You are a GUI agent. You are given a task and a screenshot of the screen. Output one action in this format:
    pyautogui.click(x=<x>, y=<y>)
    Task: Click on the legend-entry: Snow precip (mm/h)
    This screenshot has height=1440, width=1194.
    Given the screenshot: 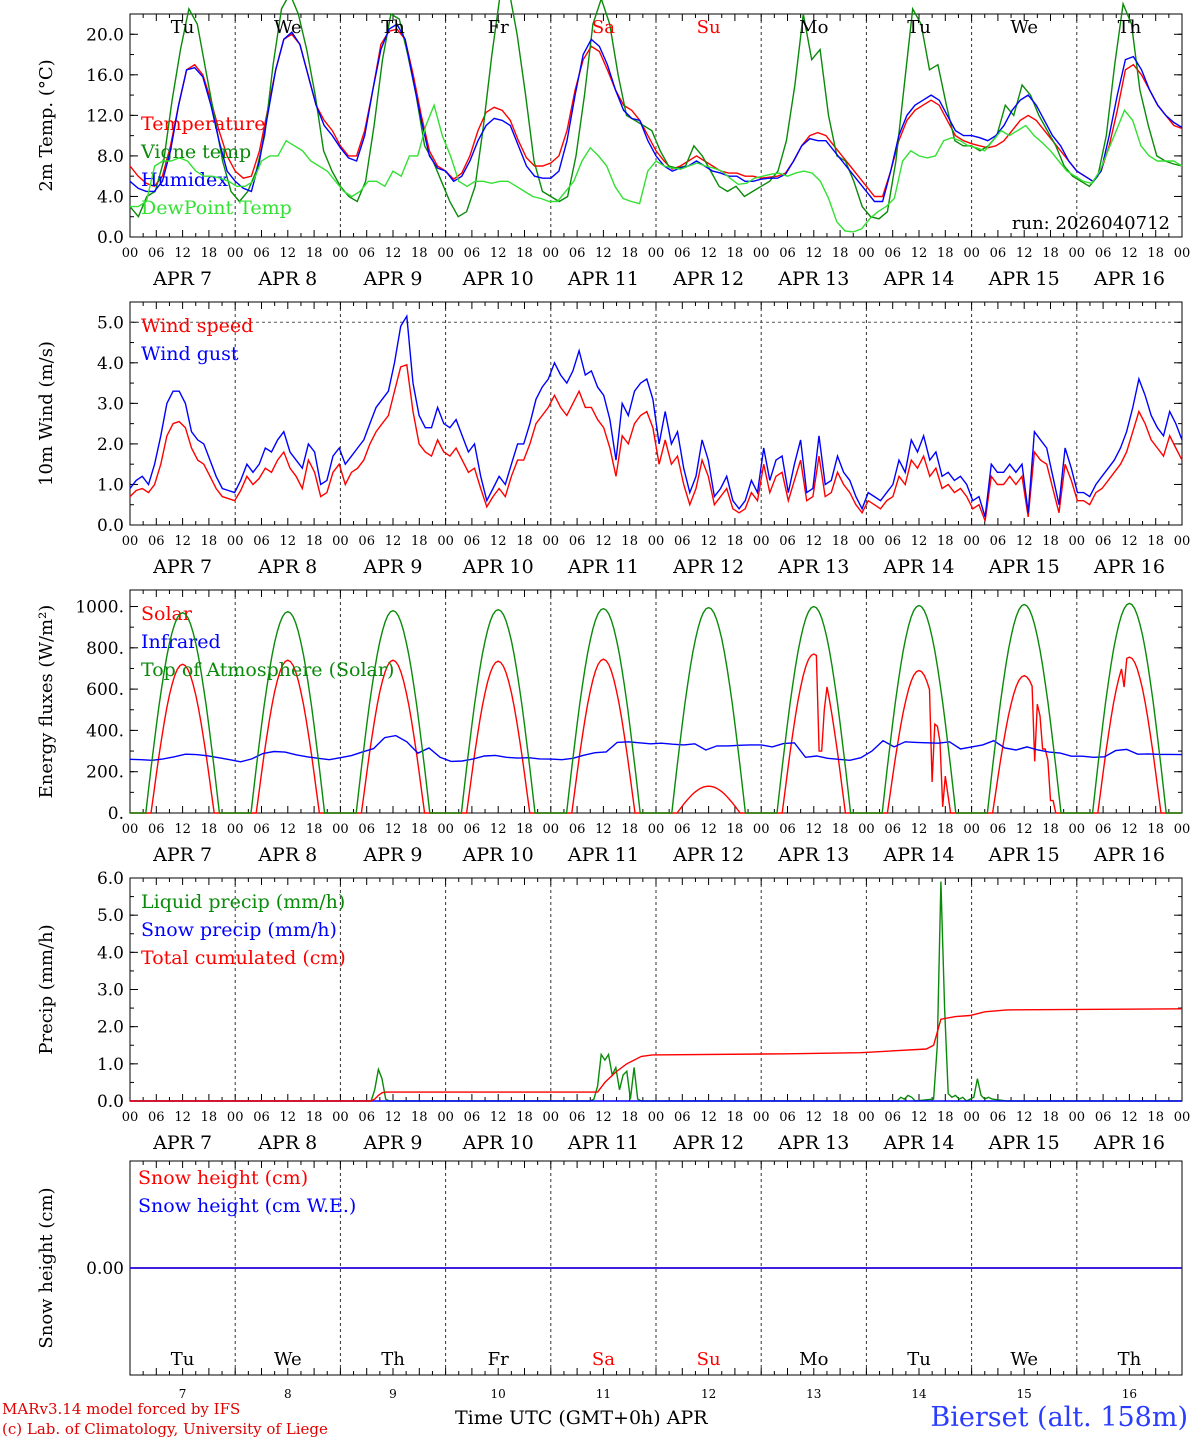 What is the action you would take?
    pyautogui.click(x=239, y=930)
    